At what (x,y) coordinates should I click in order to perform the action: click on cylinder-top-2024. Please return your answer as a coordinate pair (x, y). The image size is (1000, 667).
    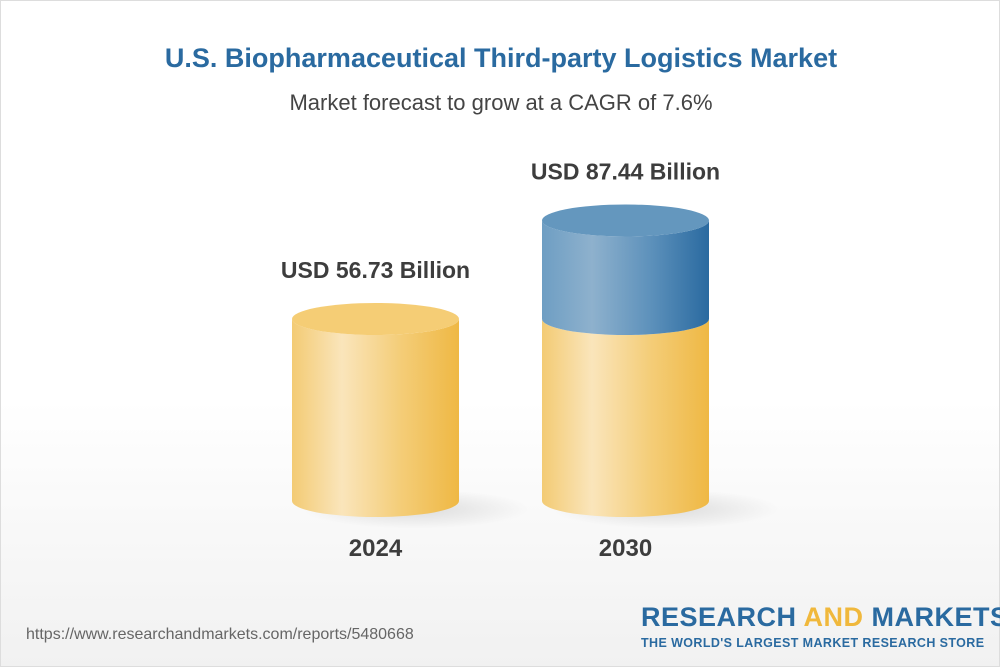
    Looking at the image, I should click on (375, 319).